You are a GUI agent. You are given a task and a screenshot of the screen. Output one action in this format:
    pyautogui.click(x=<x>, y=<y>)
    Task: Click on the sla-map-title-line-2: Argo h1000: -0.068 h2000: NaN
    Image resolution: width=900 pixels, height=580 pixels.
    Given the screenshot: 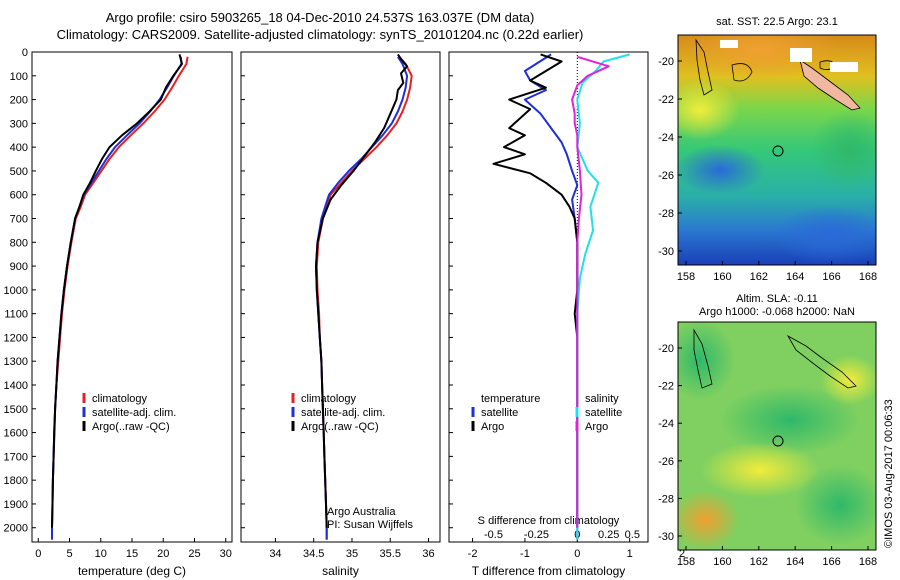 What is the action you would take?
    pyautogui.click(x=777, y=312)
    